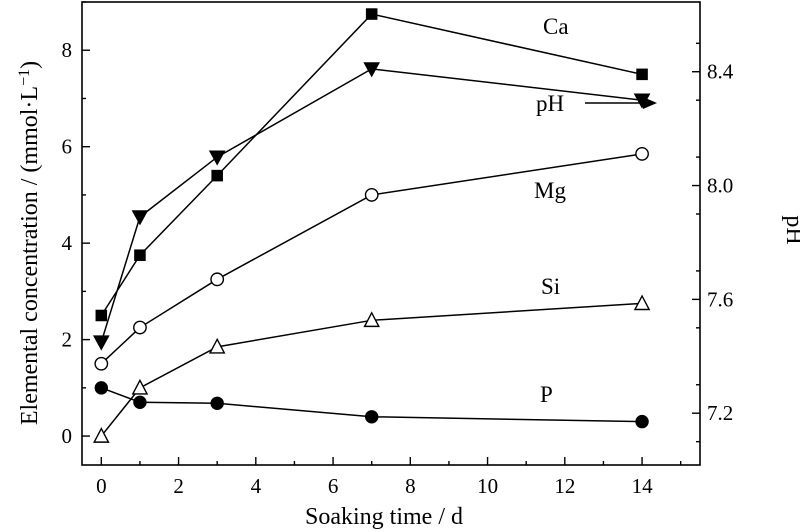 This screenshot has height=532, width=800. What do you see at coordinates (30, 255) in the screenshot?
I see `y-axis-title-main: Elemental concentration / (mmol·L` at bounding box center [30, 255].